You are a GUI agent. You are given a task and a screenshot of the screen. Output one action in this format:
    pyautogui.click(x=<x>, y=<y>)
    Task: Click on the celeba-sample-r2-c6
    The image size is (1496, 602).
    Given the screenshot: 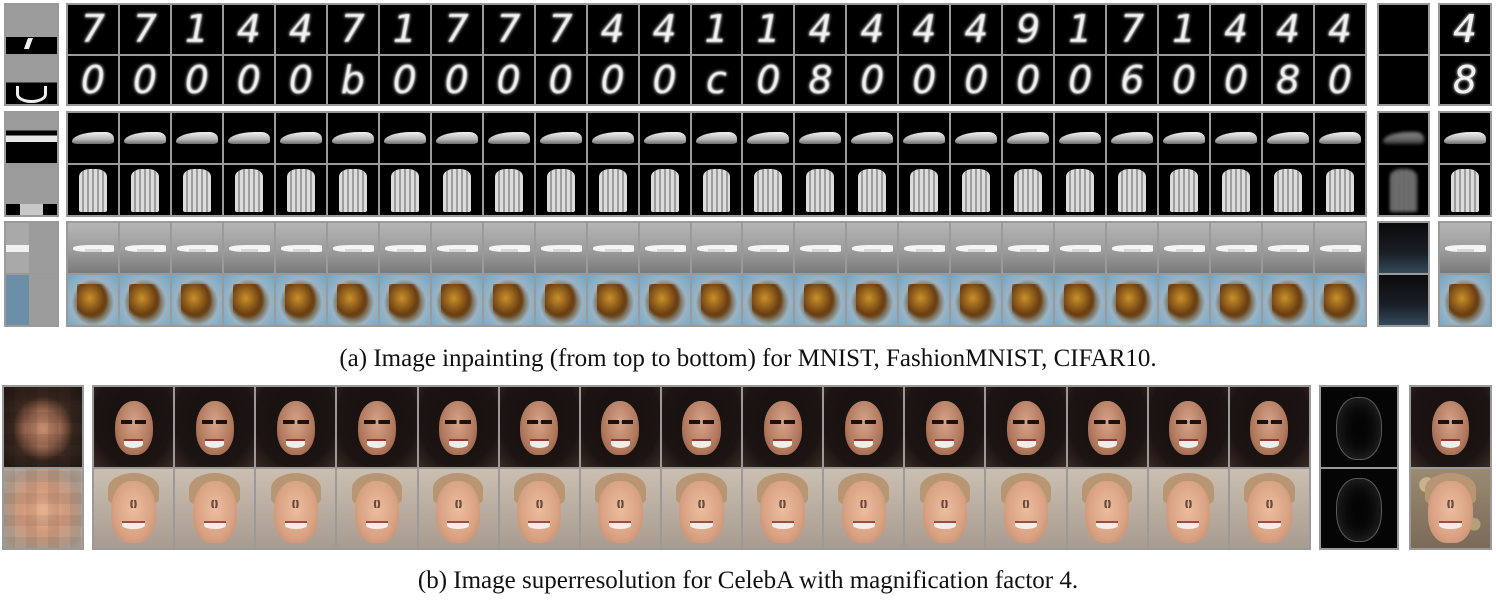 What is the action you would take?
    pyautogui.click(x=539, y=508)
    